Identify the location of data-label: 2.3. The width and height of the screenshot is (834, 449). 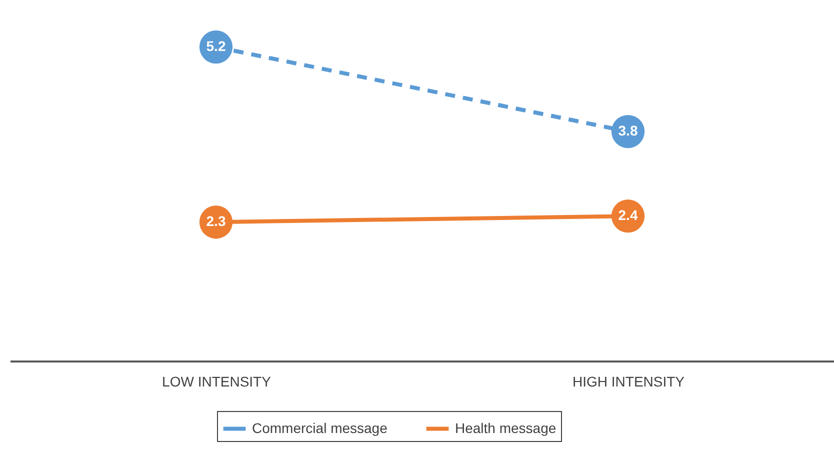
(216, 221).